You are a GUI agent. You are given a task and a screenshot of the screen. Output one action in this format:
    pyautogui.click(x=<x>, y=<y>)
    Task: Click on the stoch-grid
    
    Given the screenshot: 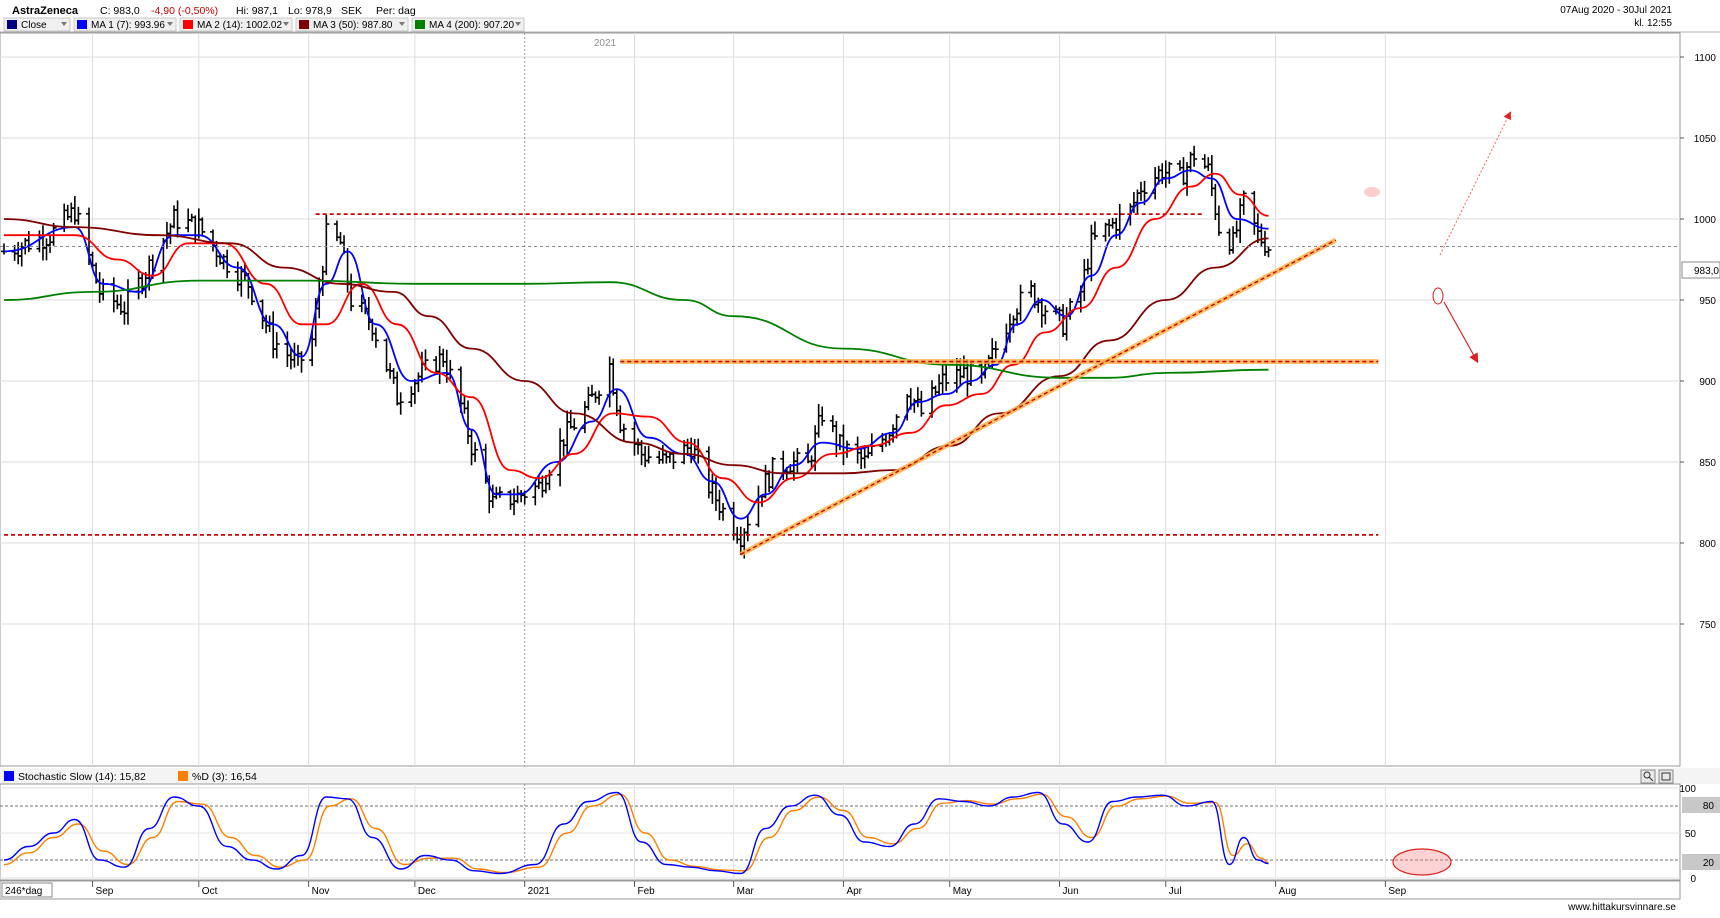 What is the action you would take?
    pyautogui.click(x=840, y=832)
    